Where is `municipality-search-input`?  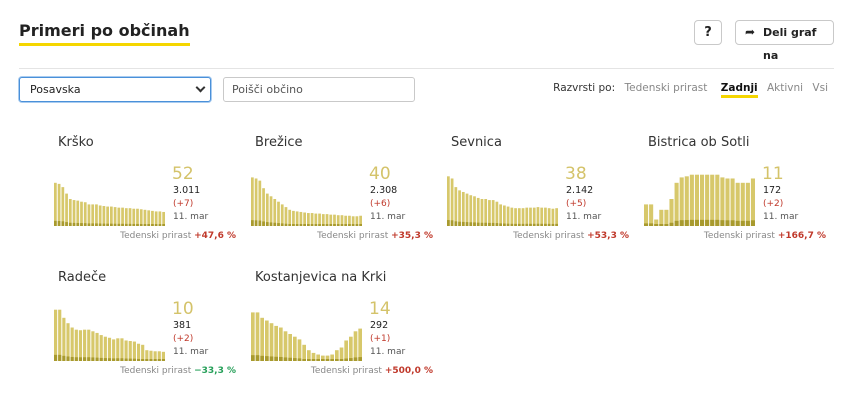 municipality-search-input is located at coordinates (319, 89).